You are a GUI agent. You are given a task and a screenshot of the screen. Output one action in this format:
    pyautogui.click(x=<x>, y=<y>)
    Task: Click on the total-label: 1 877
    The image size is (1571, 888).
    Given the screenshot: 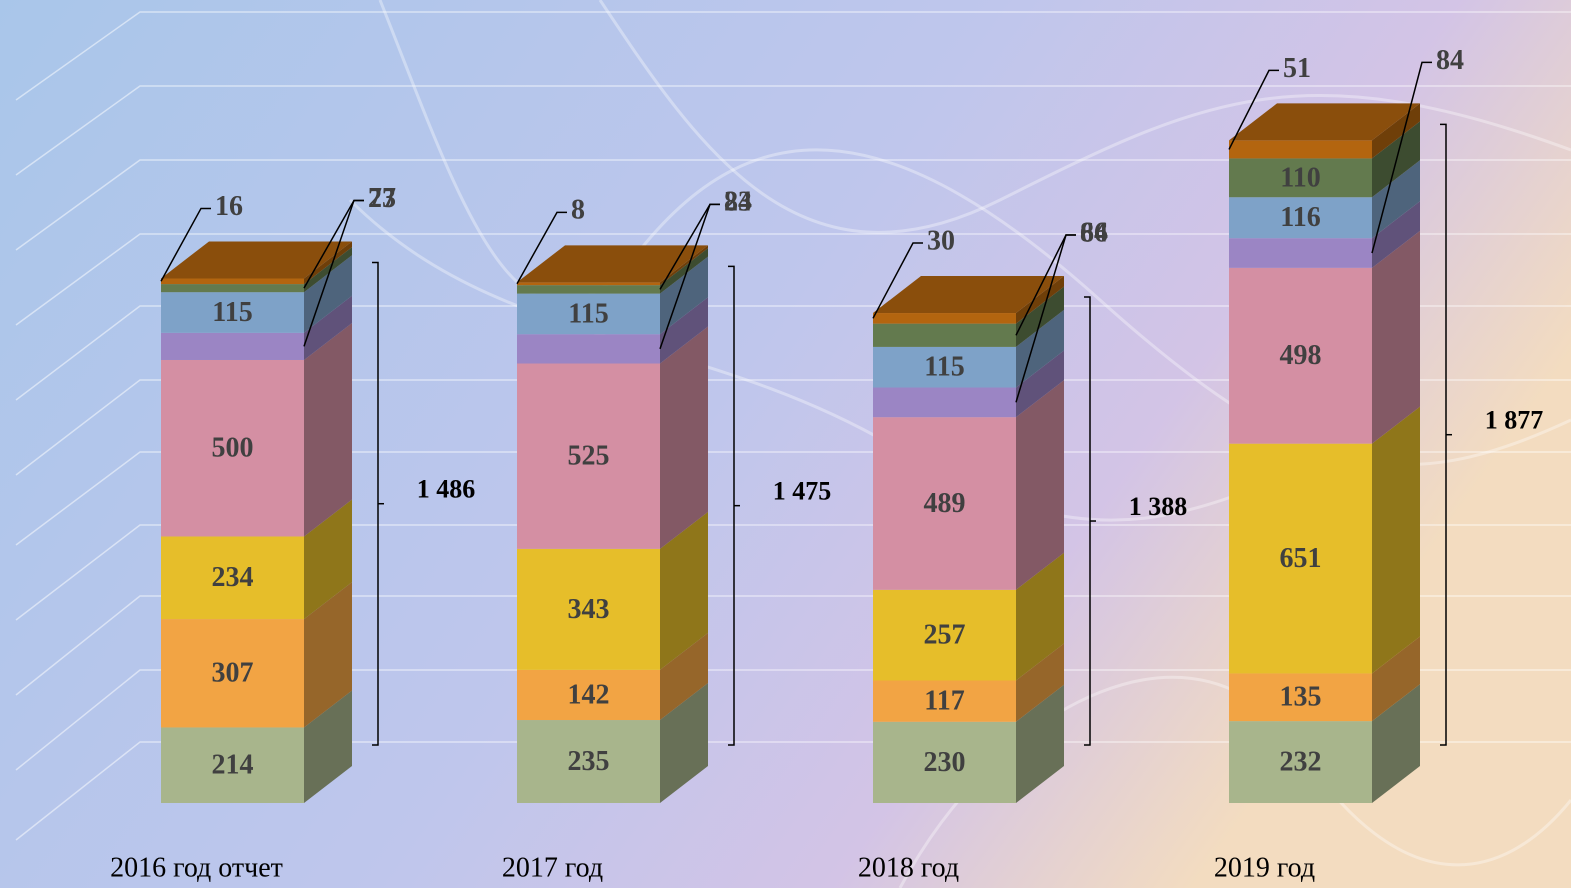 What is the action you would take?
    pyautogui.click(x=1514, y=420)
    